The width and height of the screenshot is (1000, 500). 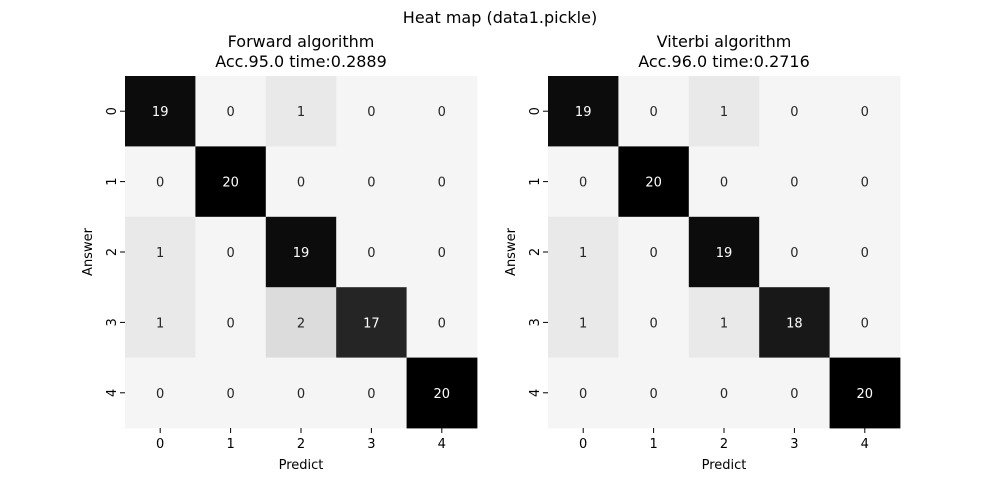 I want to click on heatmap-cell-label-r4-c1: 0, so click(x=653, y=394).